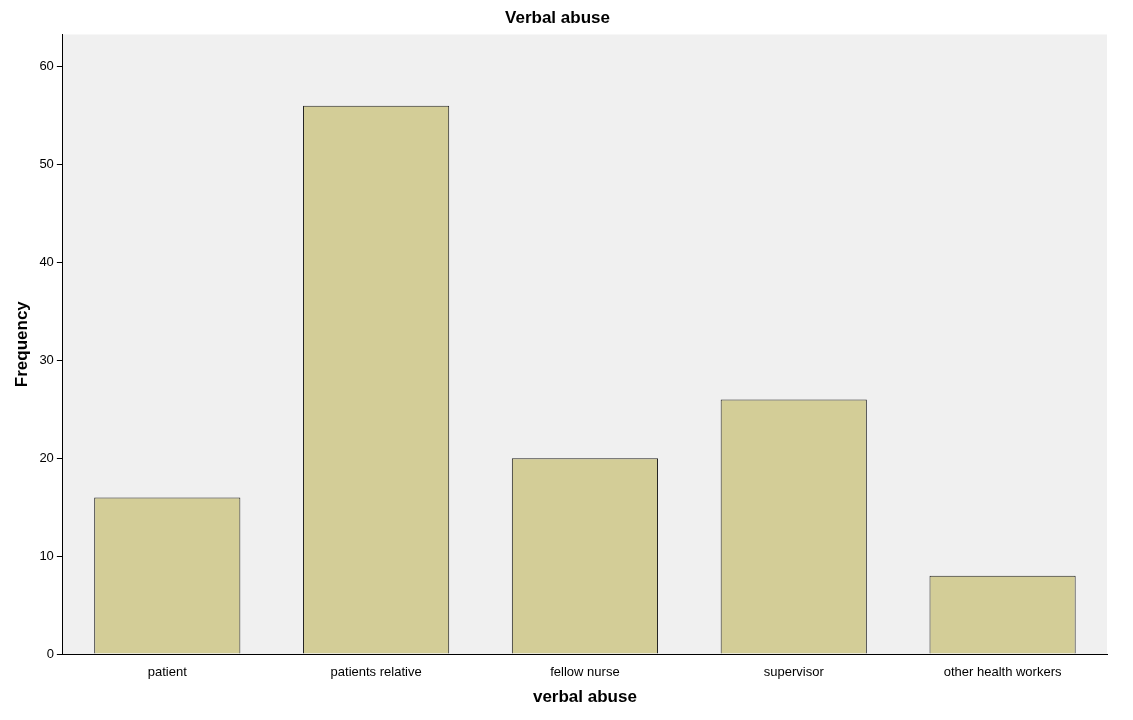  I want to click on x-tick-label: patient, so click(167, 672).